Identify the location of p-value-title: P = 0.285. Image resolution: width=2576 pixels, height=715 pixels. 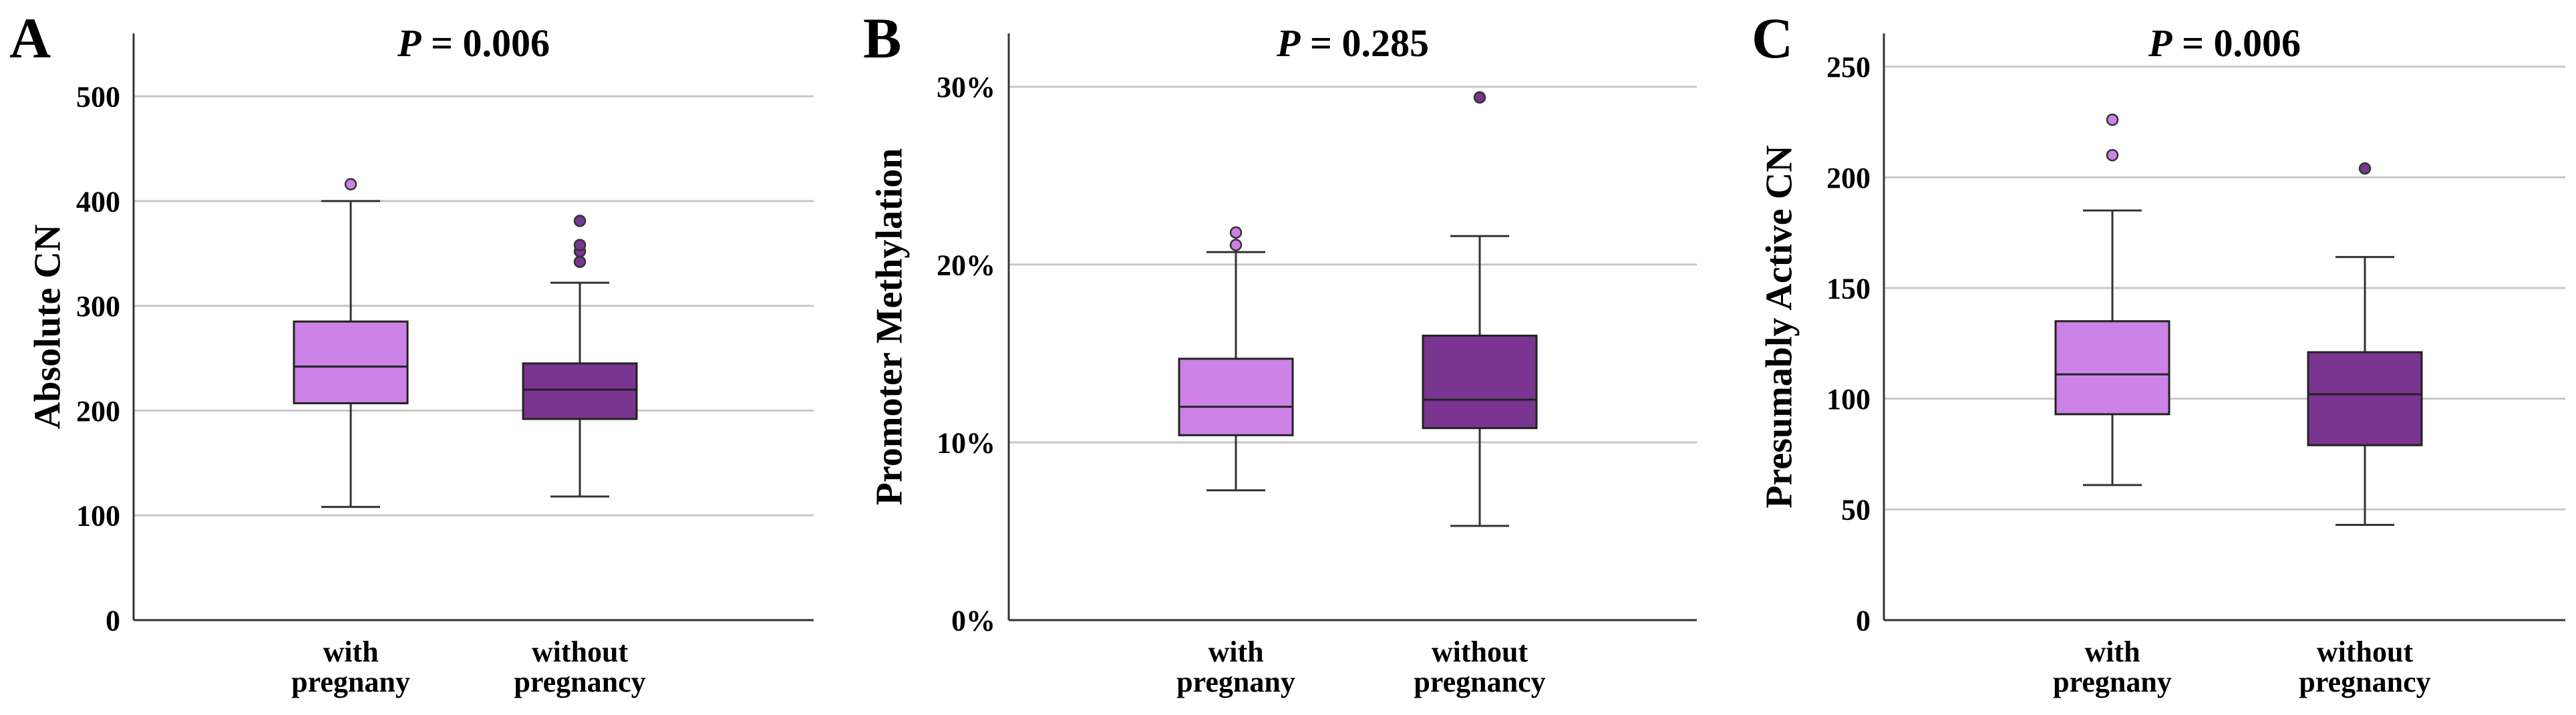
(1352, 43).